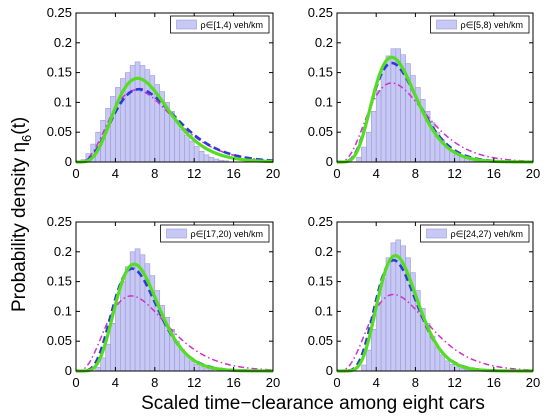 This screenshot has height=417, width=545. Describe the element at coordinates (21, 214) in the screenshot. I see `y-axis-label: Probability density η6(t)` at that location.